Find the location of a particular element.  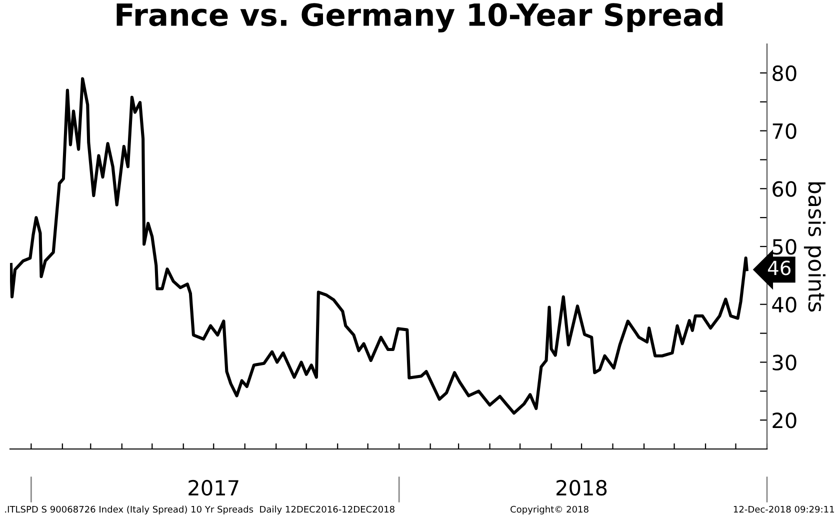

text: .ITLSPD S 90068726 Index (Italy Spread) 10 Yr Spreads Daily 12DEC2016-12DEC2018 is located at coordinates (199, 510).